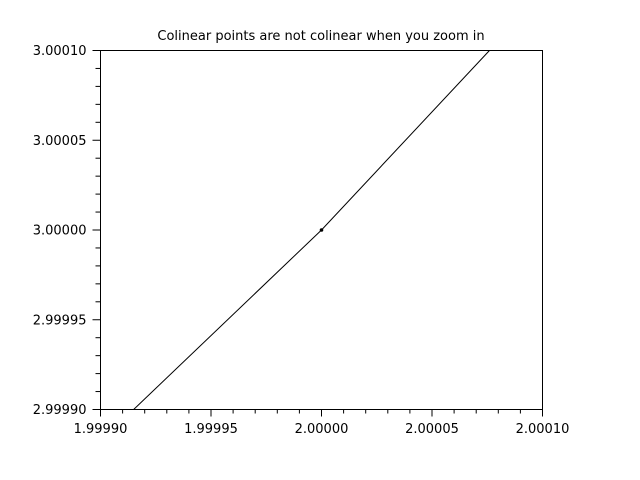  I want to click on y-tick-label: 2.99990, so click(60, 410).